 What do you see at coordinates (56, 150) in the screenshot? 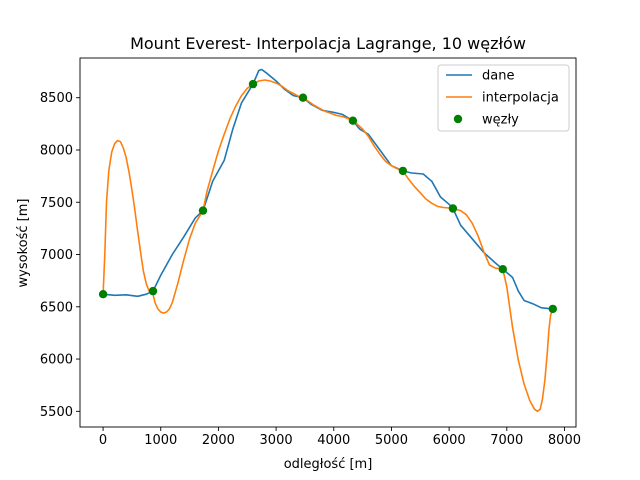
I see `y-tick-label: 8000` at bounding box center [56, 150].